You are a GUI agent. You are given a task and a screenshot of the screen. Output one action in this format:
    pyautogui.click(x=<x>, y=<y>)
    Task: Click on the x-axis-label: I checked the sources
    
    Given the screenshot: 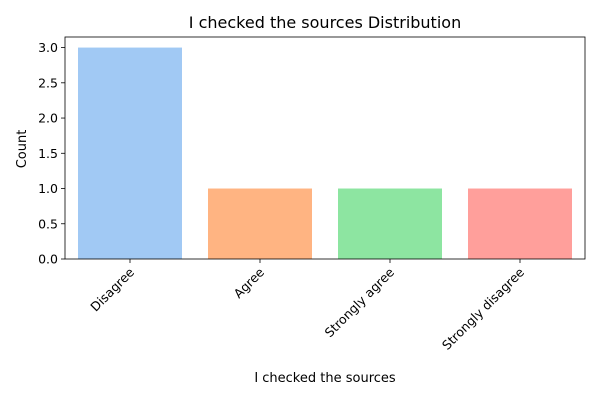 What is the action you would take?
    pyautogui.click(x=325, y=378)
    